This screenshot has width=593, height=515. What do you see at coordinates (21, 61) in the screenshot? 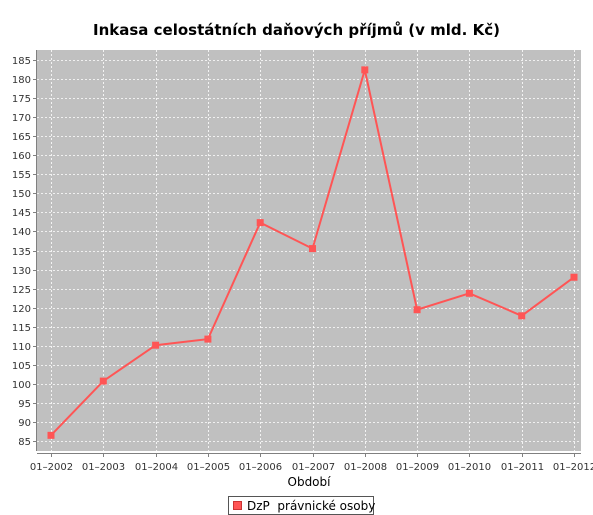
I see `y-tick-label: 185` at bounding box center [21, 61].